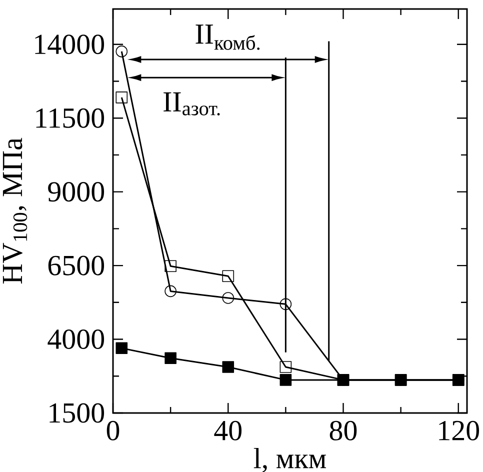 The width and height of the screenshot is (483, 472). I want to click on x-tick-label: 0, so click(113, 430).